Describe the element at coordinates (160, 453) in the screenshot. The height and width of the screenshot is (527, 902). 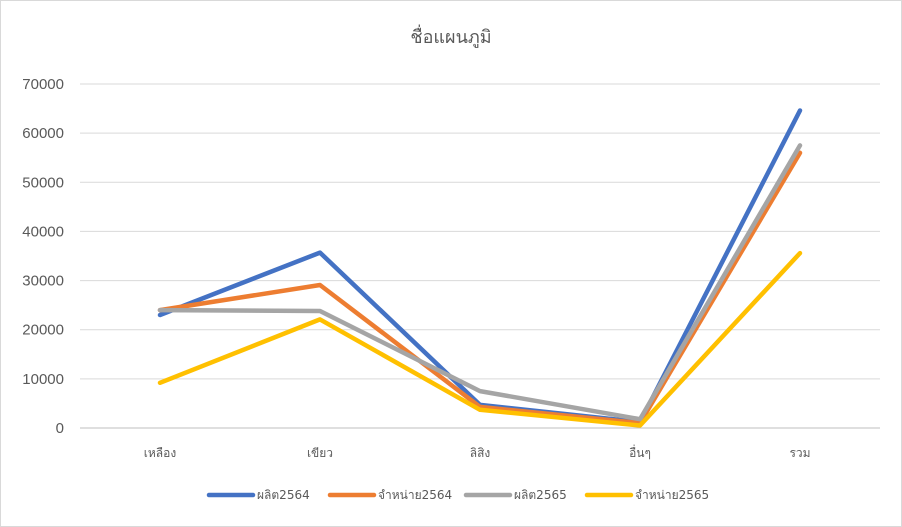
I see `x-tick-label: เหลือง` at that location.